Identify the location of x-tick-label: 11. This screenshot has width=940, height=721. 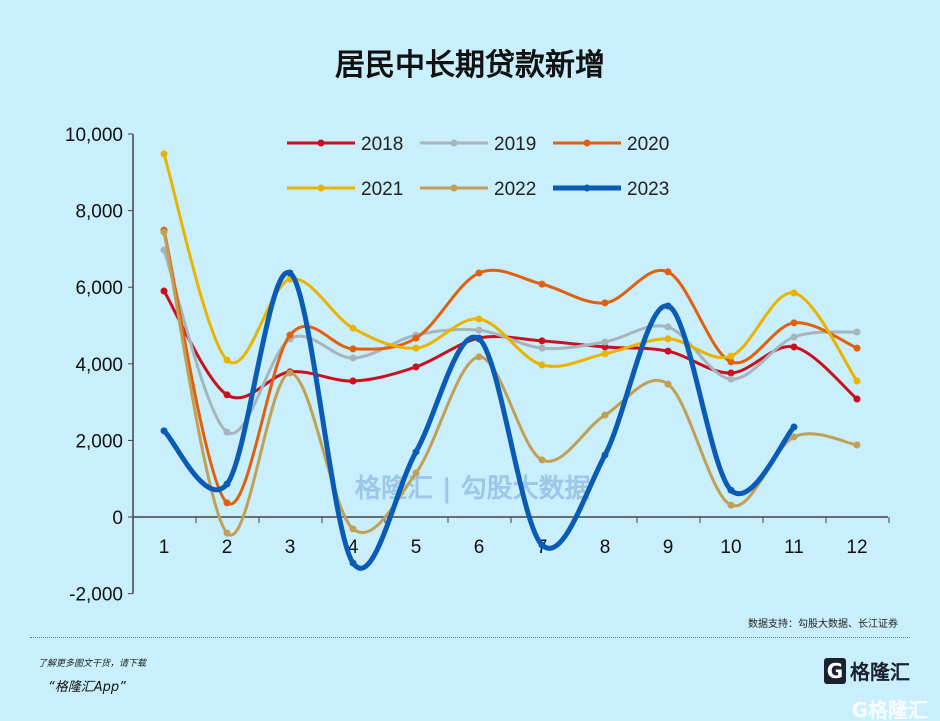
(794, 547).